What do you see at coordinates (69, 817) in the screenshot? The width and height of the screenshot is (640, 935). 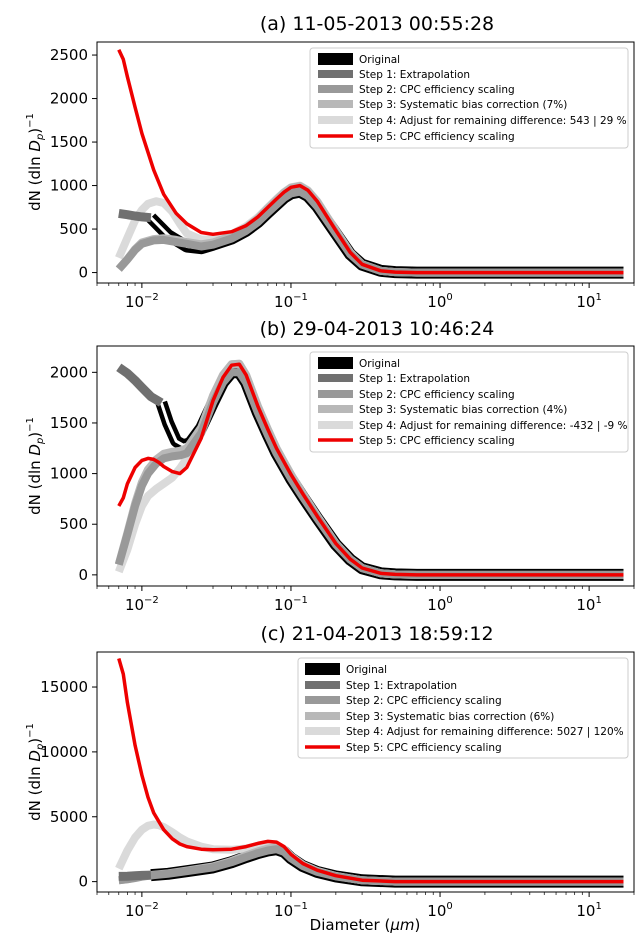 I see `y-tick-label: 5000` at bounding box center [69, 817].